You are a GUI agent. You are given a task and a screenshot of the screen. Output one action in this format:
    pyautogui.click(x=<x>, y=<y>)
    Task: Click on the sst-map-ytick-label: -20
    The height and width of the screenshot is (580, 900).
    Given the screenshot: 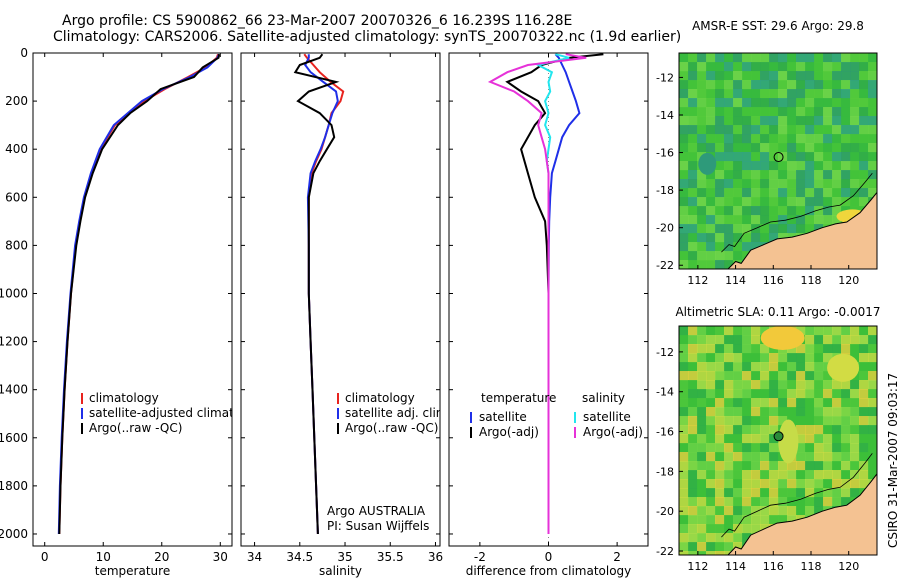 What is the action you would take?
    pyautogui.click(x=665, y=228)
    